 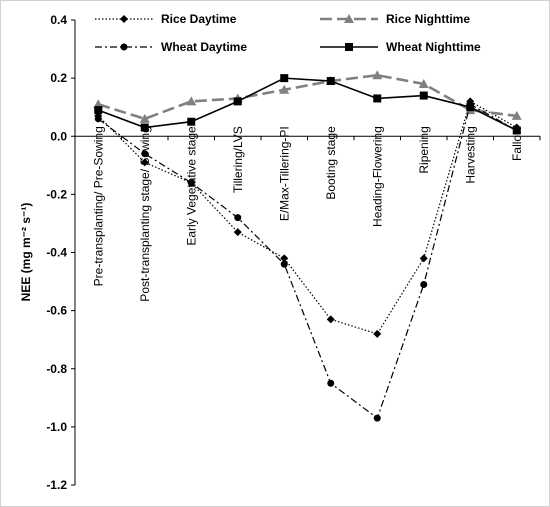 I want to click on y-tick-label: -1.0, so click(x=56, y=427).